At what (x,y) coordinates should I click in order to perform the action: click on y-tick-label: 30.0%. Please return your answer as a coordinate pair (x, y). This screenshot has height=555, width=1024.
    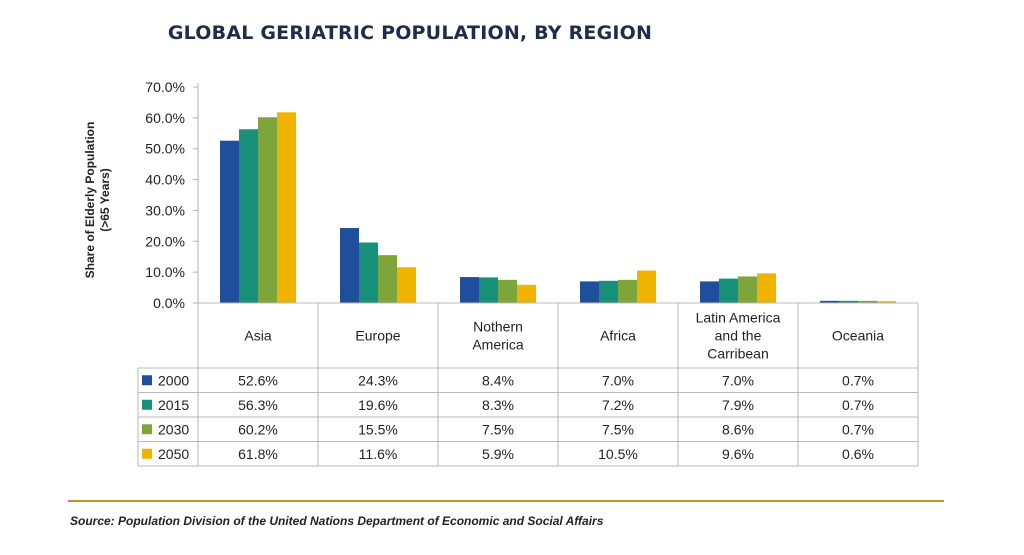
    Looking at the image, I should click on (165, 210).